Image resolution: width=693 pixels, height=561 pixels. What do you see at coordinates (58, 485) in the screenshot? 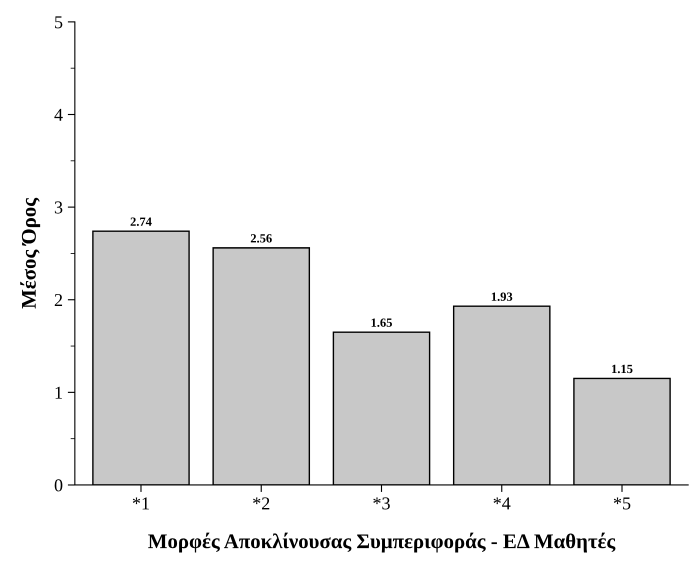
I see `y-tick-label: 0` at bounding box center [58, 485].